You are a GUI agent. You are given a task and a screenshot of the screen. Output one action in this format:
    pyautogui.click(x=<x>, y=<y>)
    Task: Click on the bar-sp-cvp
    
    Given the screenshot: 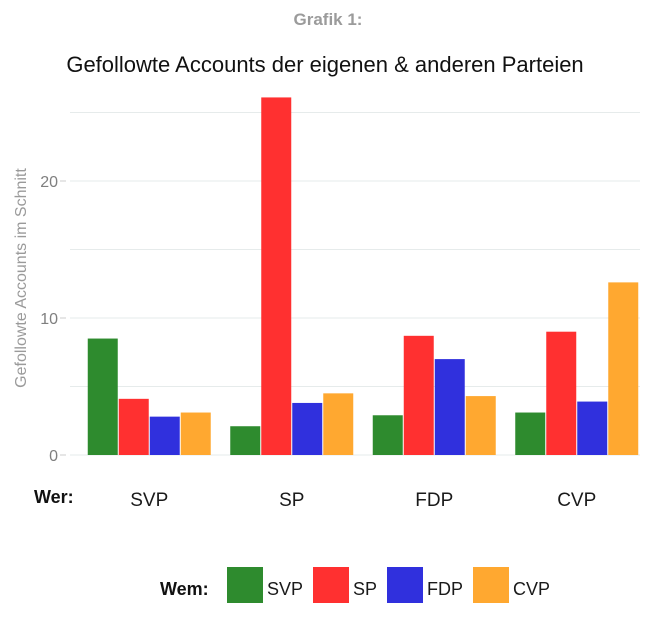 What is the action you would take?
    pyautogui.click(x=338, y=424)
    